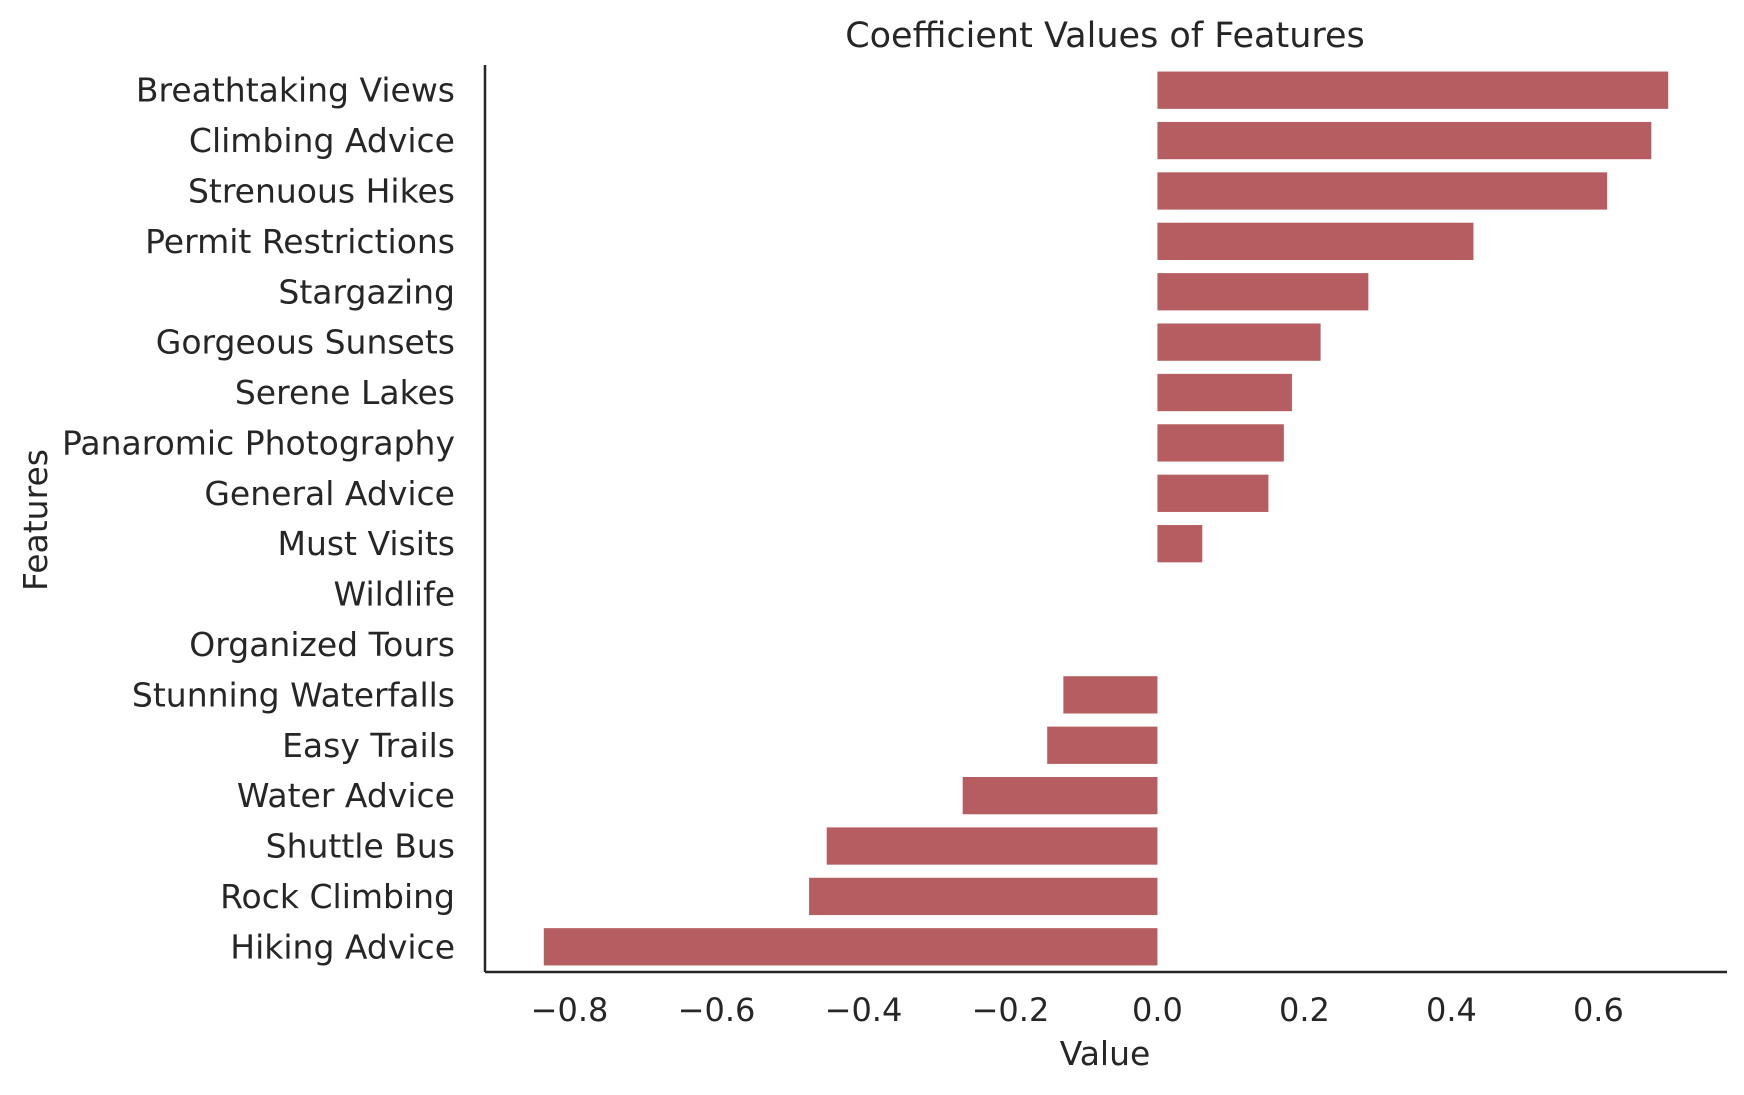 This screenshot has height=1095, width=1744. I want to click on category-label: Strenuous Hikes, so click(321, 190).